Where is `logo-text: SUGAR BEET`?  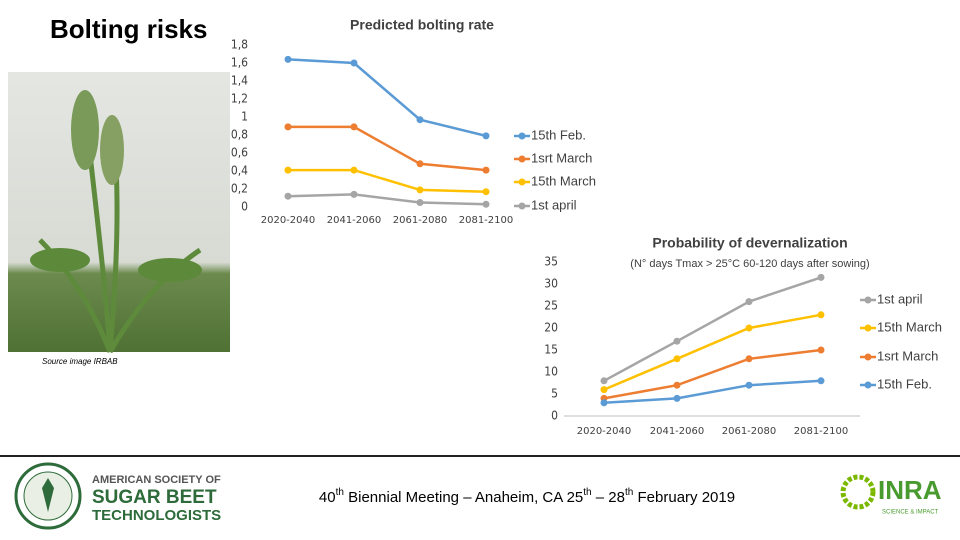 logo-text: SUGAR BEET is located at coordinates (154, 497).